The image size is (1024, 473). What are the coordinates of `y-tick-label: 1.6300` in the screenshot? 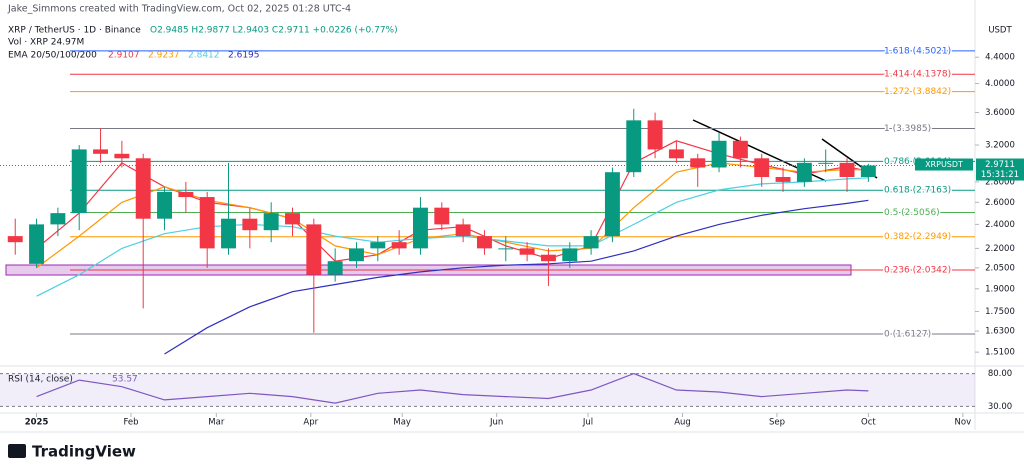 It's located at (1000, 332).